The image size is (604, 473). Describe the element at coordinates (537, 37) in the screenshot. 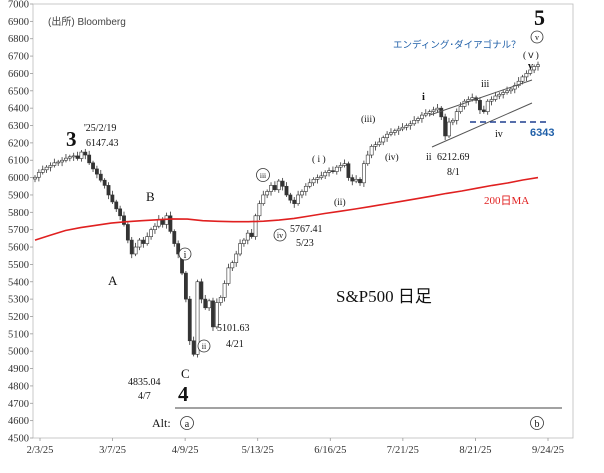

I see `circled-v-label: v` at that location.